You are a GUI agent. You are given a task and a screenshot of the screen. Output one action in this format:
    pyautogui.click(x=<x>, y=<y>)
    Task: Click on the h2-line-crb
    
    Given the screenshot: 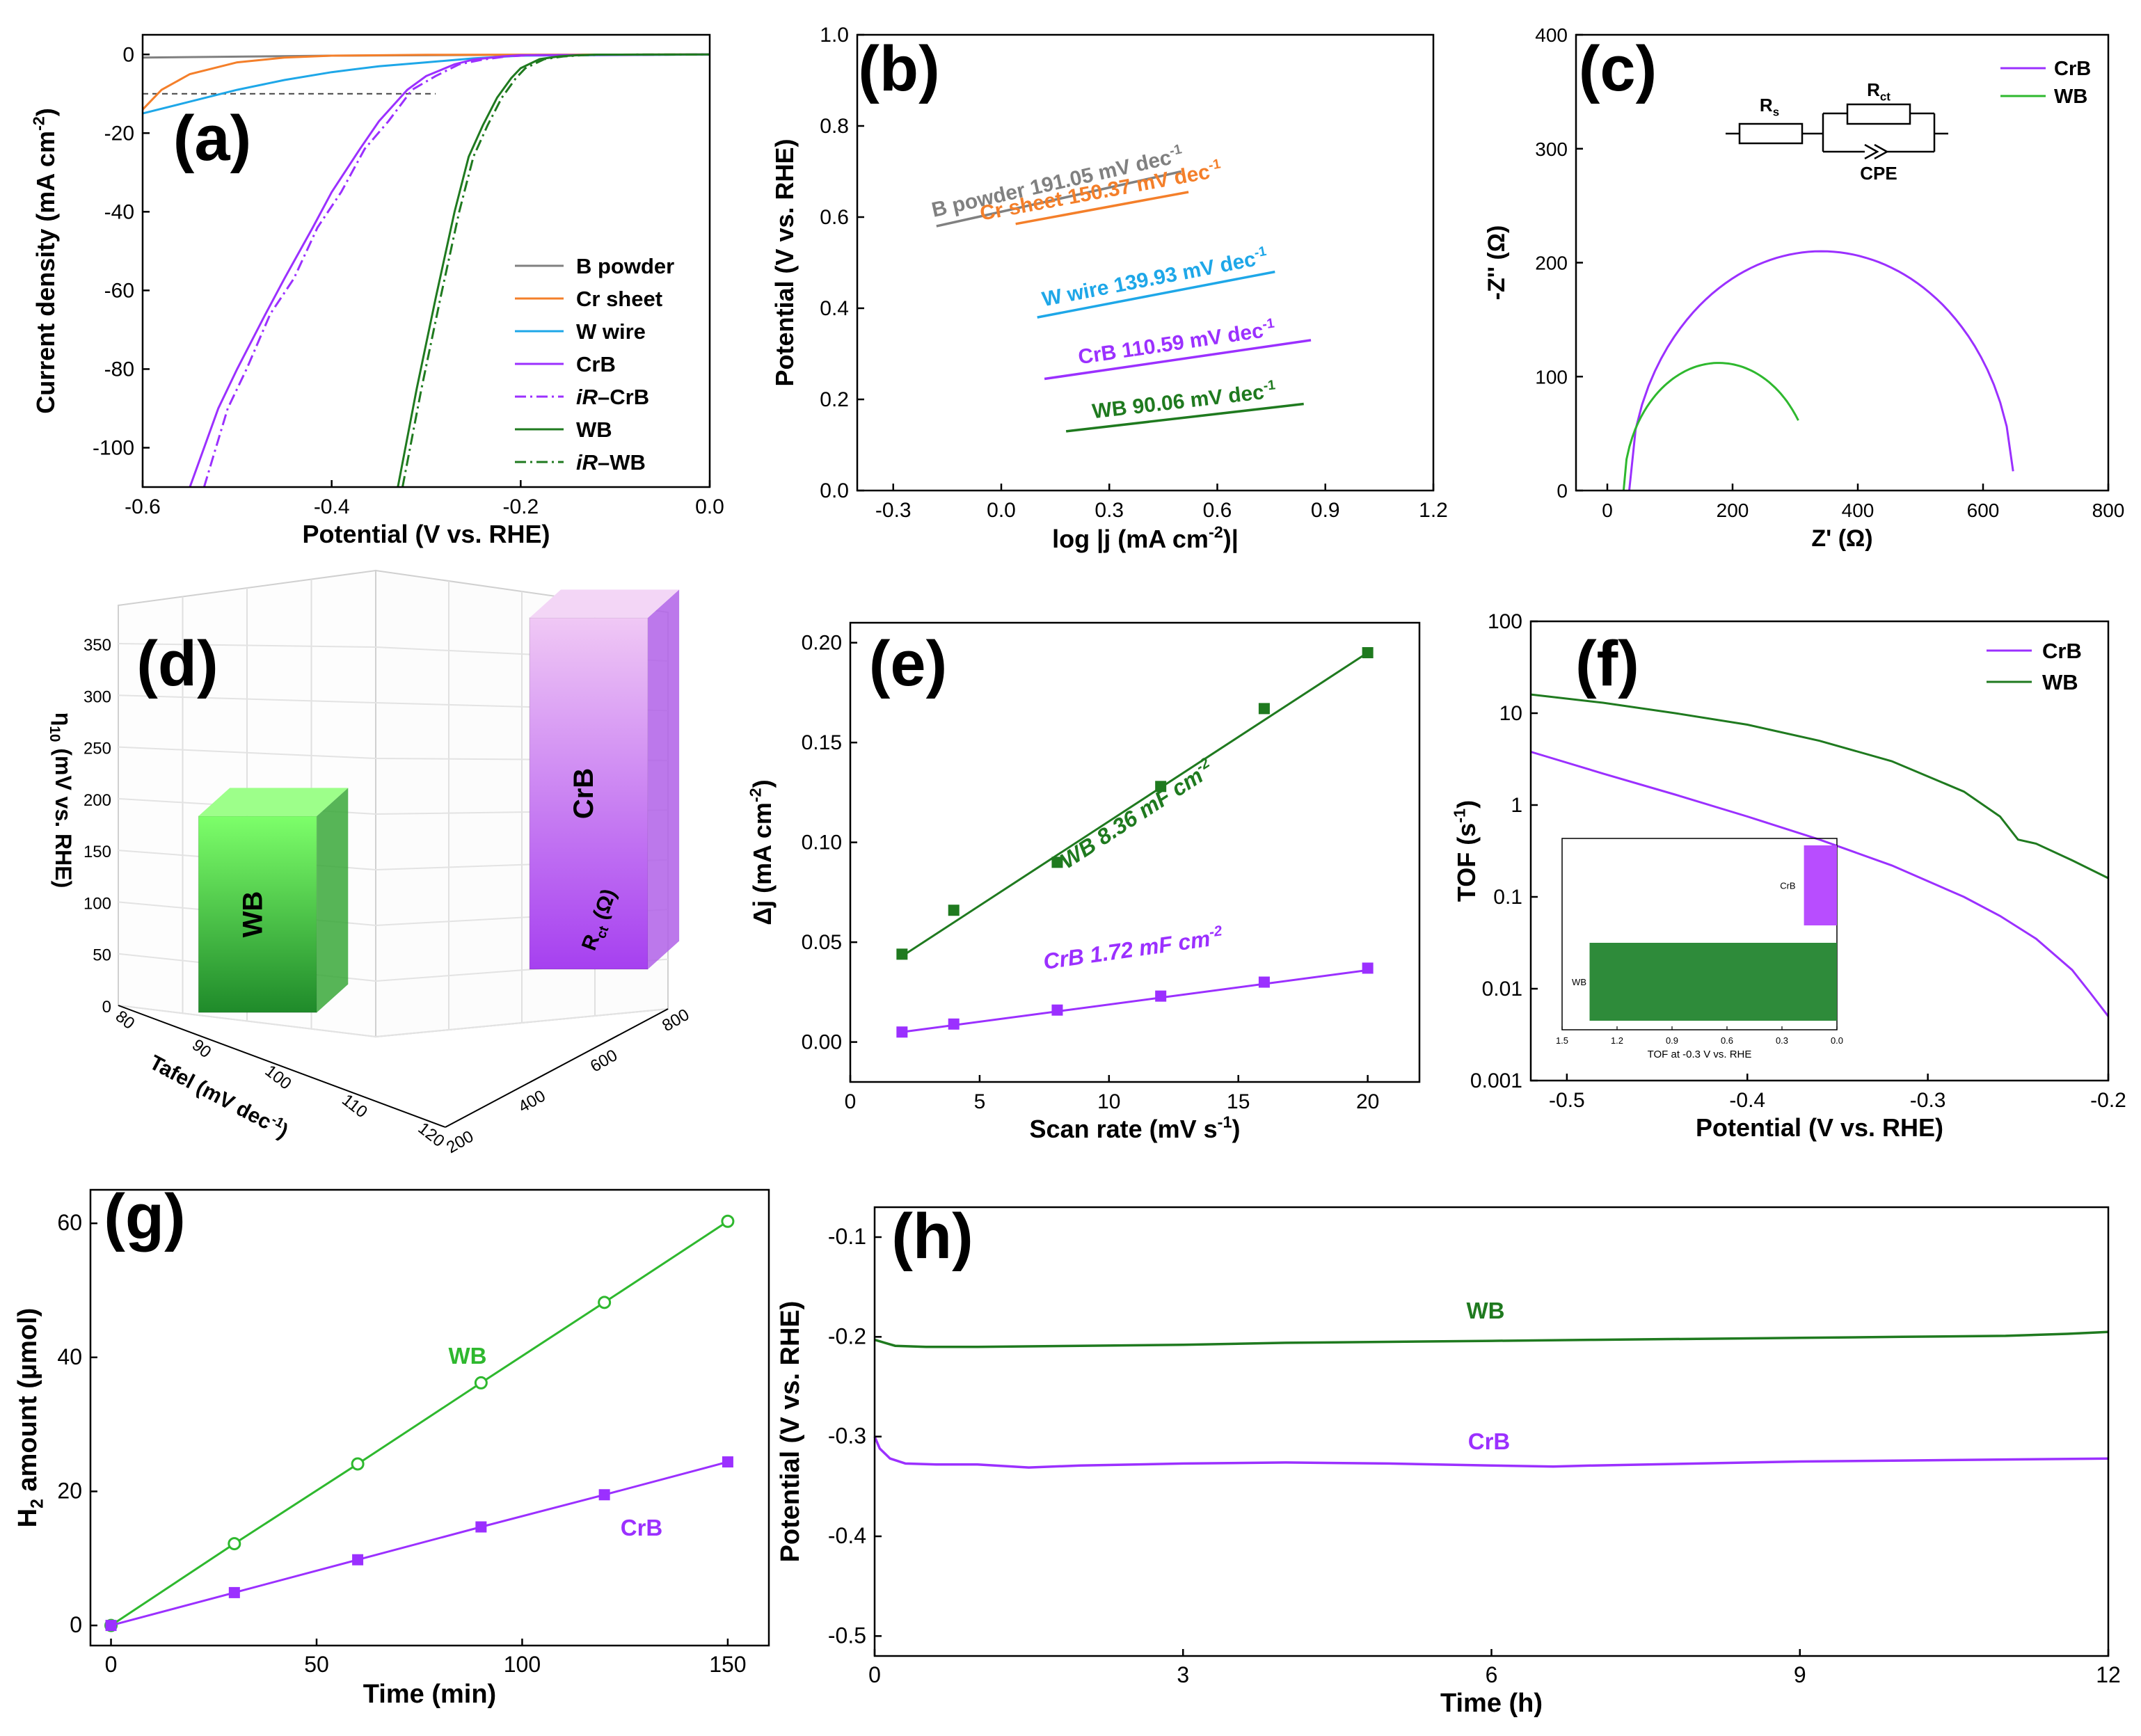 What is the action you would take?
    pyautogui.click(x=420, y=1544)
    